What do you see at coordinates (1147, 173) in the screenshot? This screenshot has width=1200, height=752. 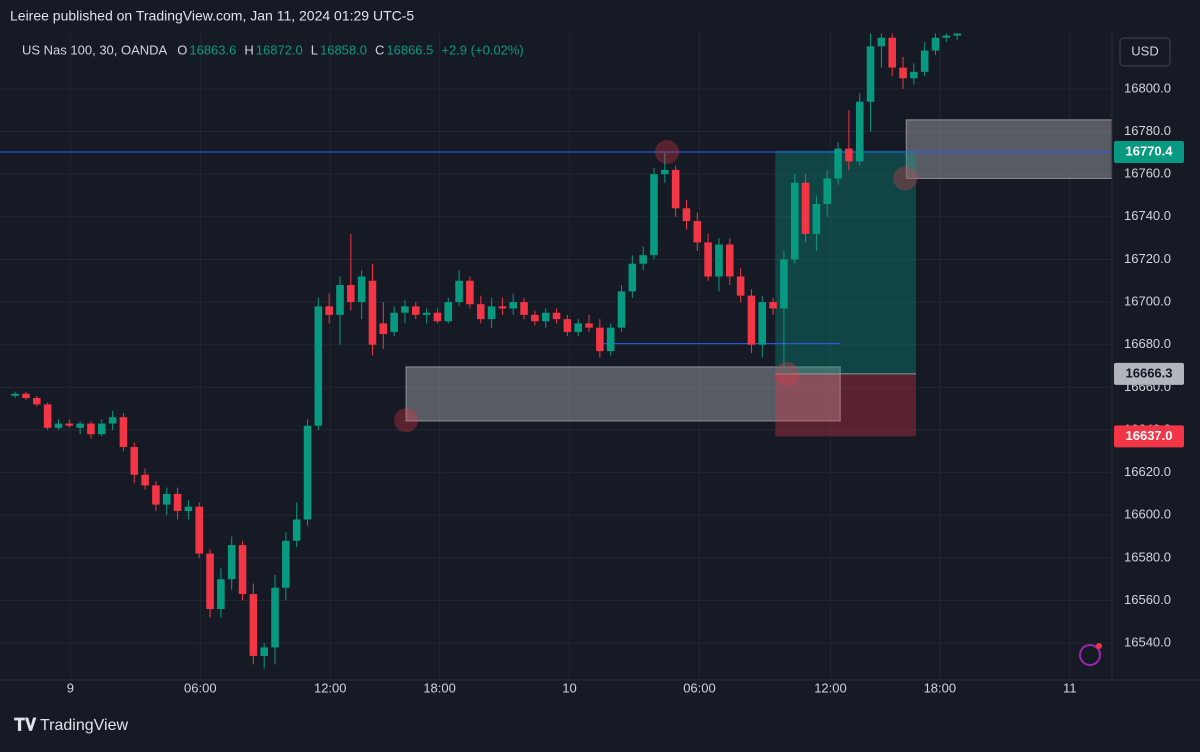 I see `y-tick-label: 16760.0` at bounding box center [1147, 173].